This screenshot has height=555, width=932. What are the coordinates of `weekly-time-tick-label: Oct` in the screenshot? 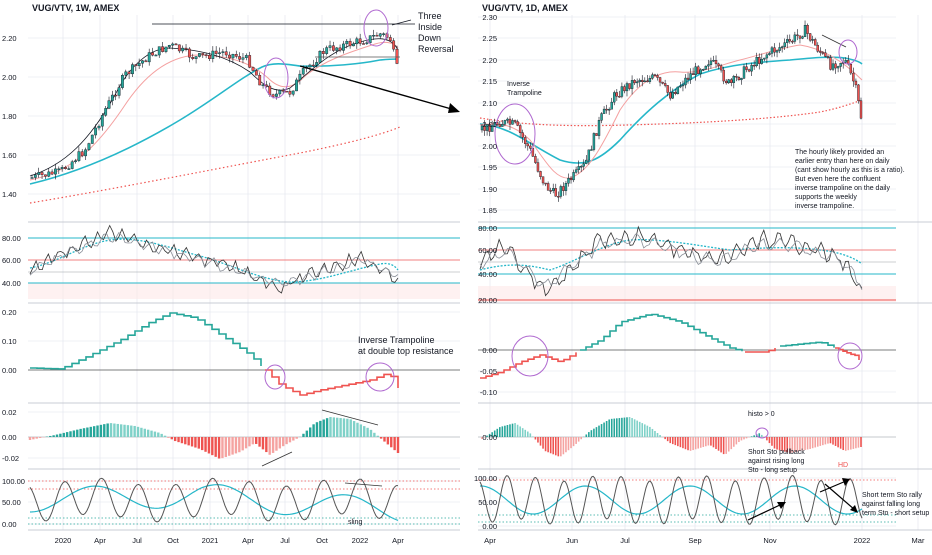 It's located at (173, 540).